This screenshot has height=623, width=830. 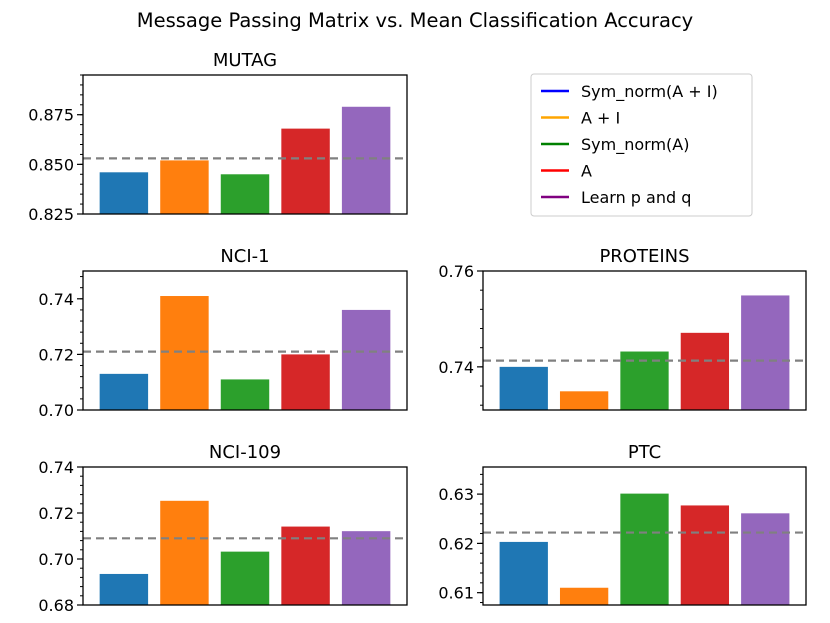 I want to click on y-tick-label: 0.875, so click(x=51, y=115).